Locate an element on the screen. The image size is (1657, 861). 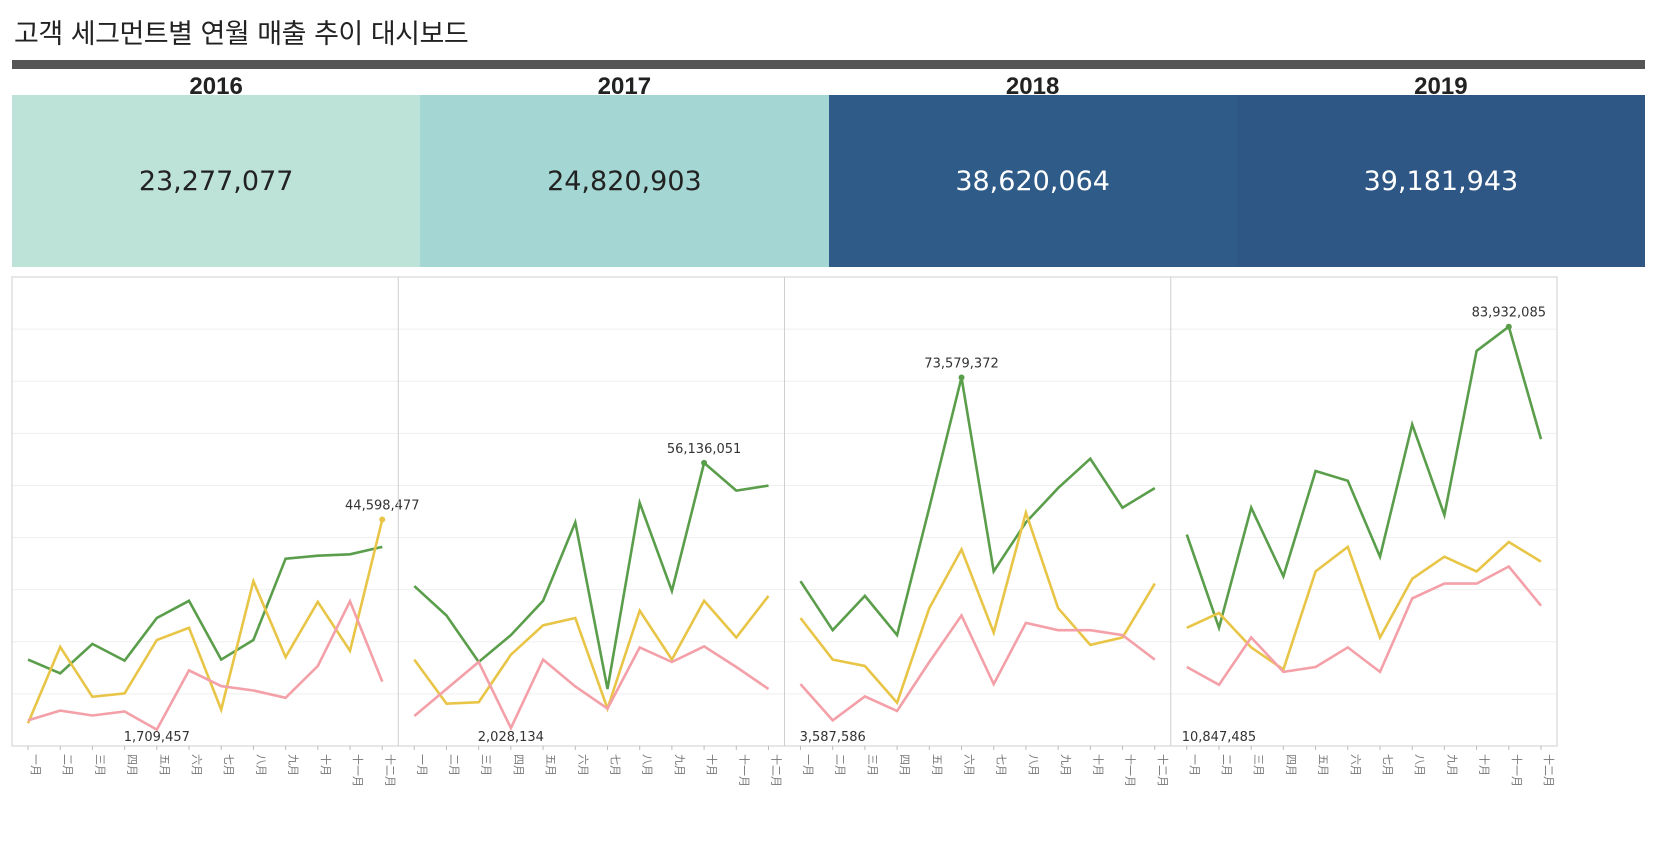
data-label: 1,709,457 is located at coordinates (157, 737).